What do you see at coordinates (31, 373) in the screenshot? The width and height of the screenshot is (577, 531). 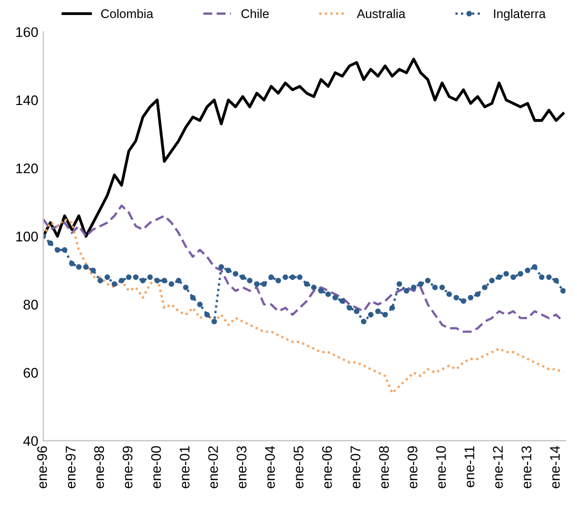 I see `y-tick-label: 60` at bounding box center [31, 373].